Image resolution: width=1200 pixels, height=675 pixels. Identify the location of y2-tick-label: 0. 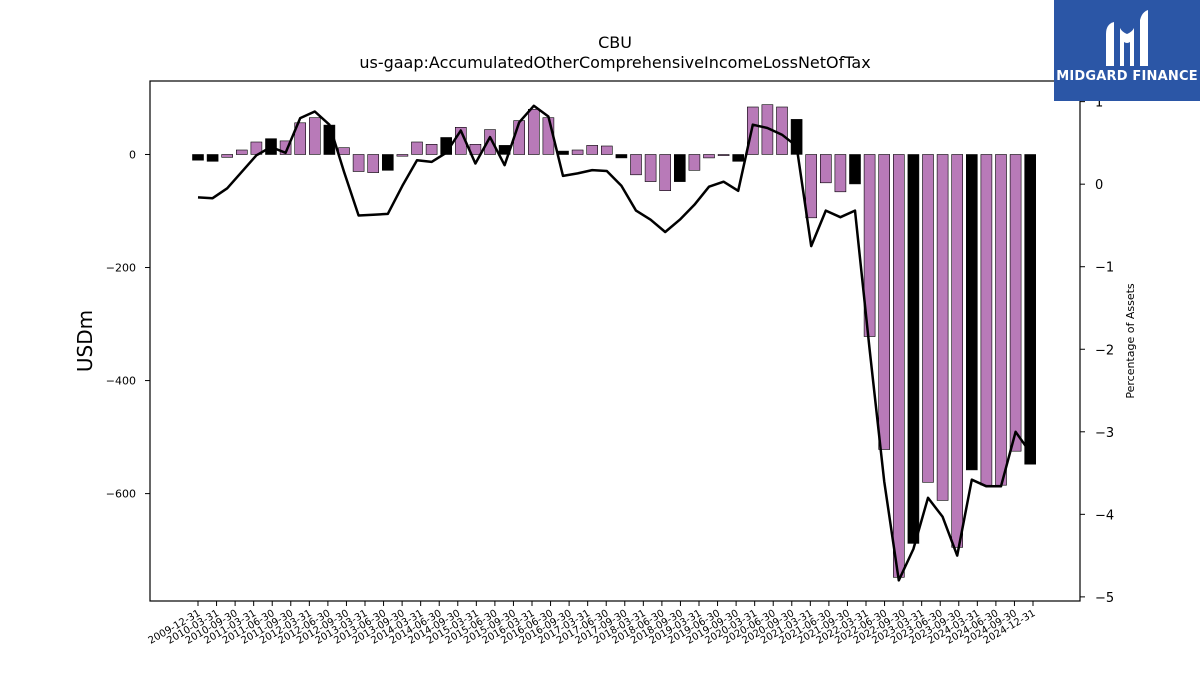
(1099, 185).